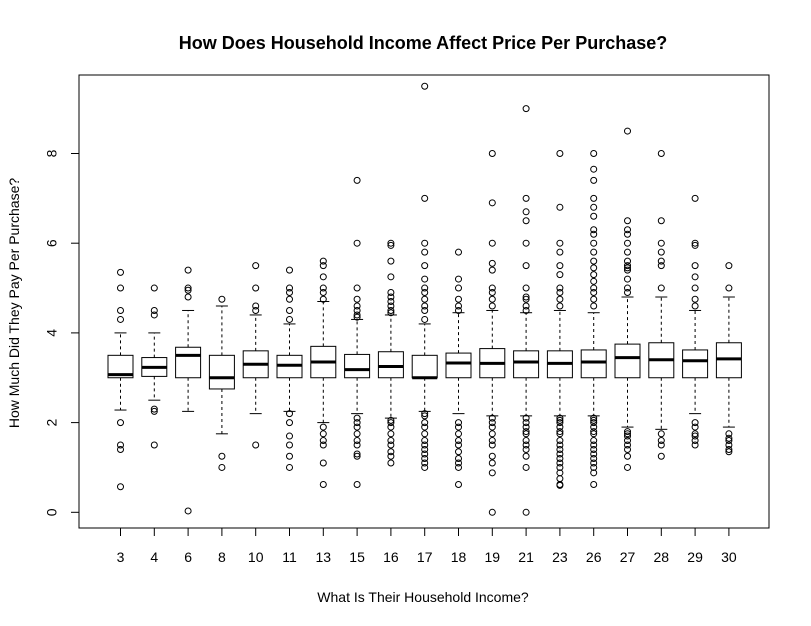 This screenshot has width=811, height=626. I want to click on y-tick-label: 0, so click(52, 512).